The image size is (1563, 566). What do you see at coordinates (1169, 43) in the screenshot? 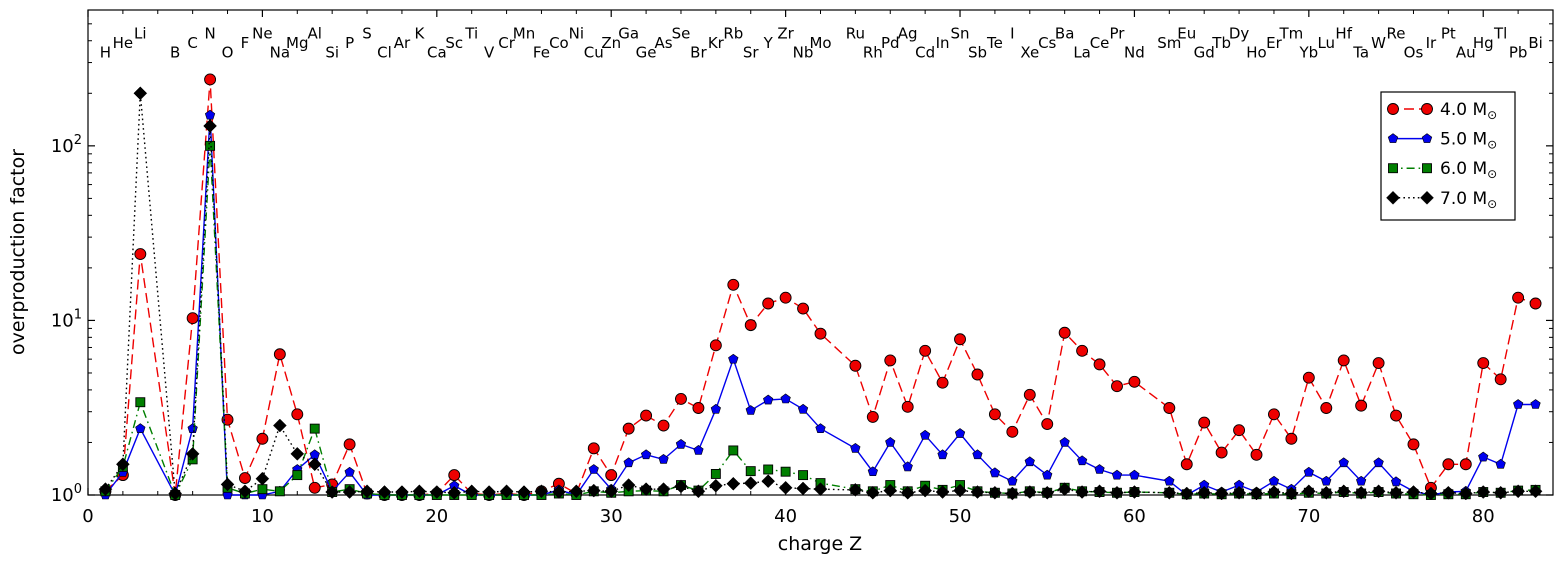
I see `element-label-Sm: Sm` at bounding box center [1169, 43].